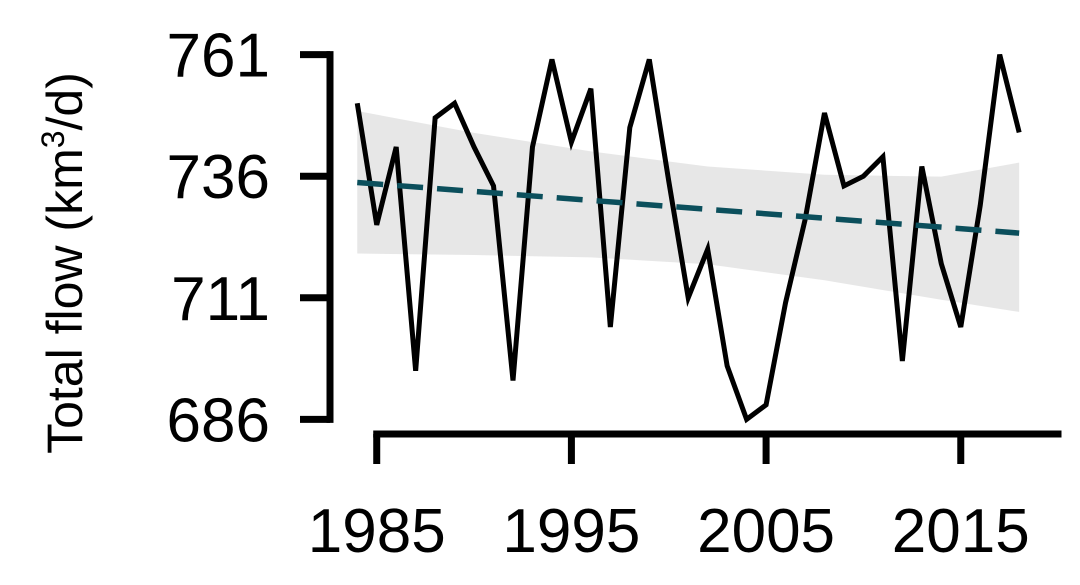 The height and width of the screenshot is (585, 1080). I want to click on y-axis-title-superscript: 3, so click(53, 139).